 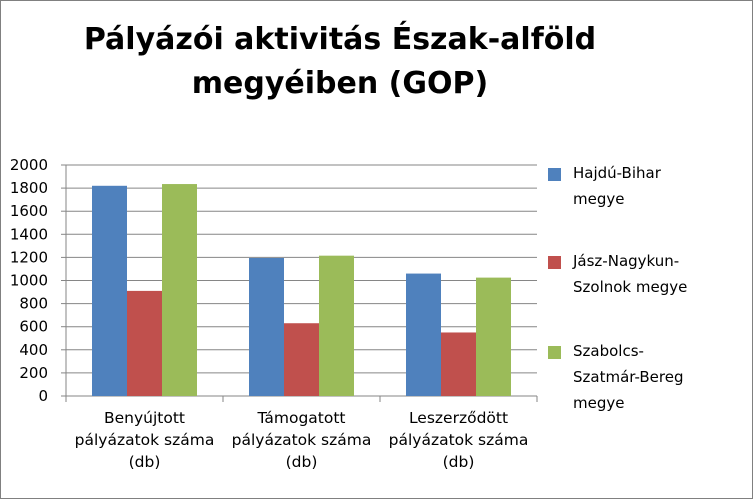 What do you see at coordinates (554, 262) in the screenshot?
I see `legend-swatch-jasz-nagykun-szolnok` at bounding box center [554, 262].